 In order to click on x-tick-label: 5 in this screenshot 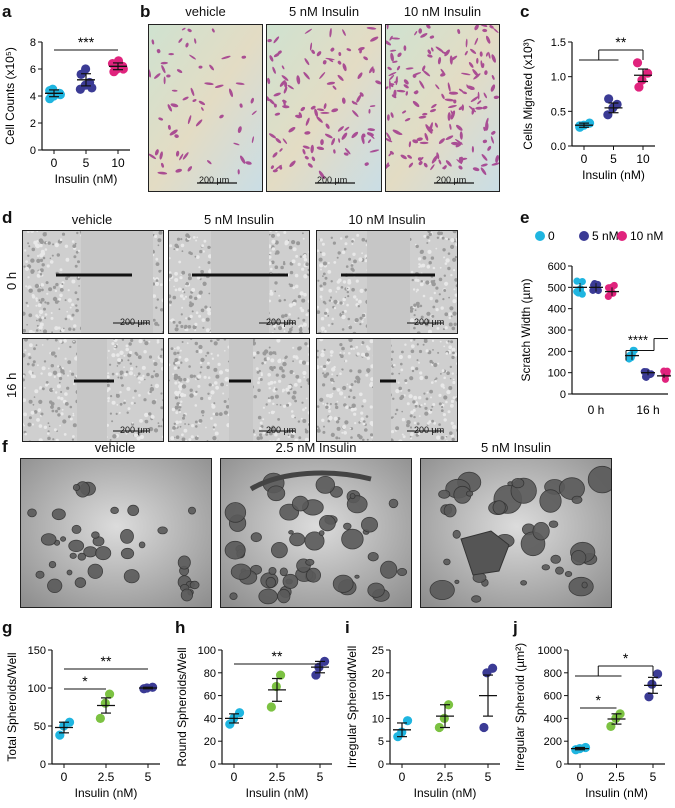, I will do `click(488, 777)`.